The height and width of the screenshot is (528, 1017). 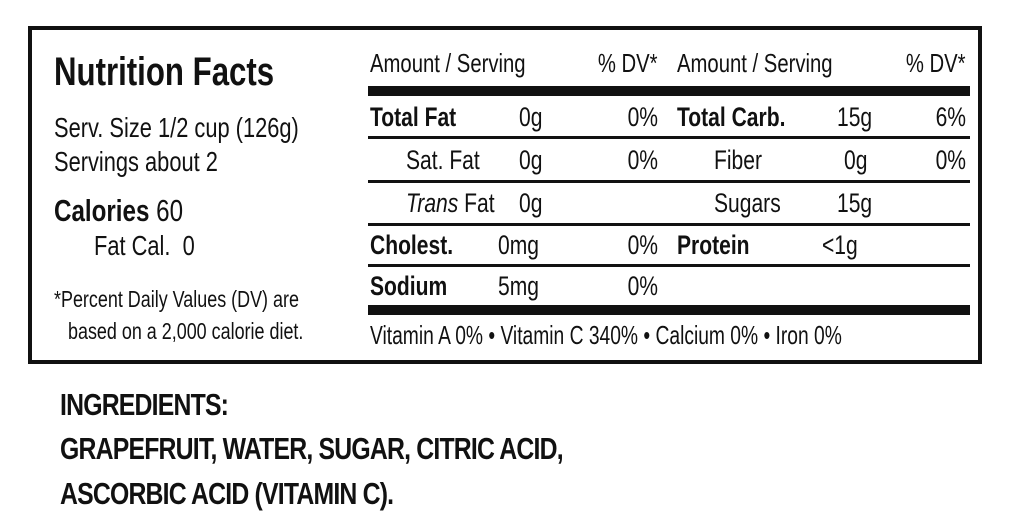 I want to click on nutrition-facts-title: Nutrition Facts, so click(x=164, y=72).